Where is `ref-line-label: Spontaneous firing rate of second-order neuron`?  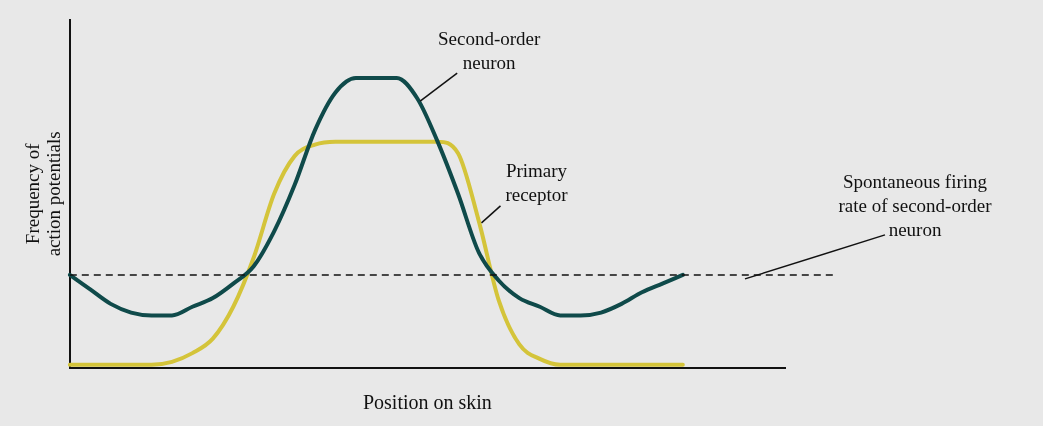 ref-line-label: Spontaneous firing rate of second-order neuron is located at coordinates (915, 205).